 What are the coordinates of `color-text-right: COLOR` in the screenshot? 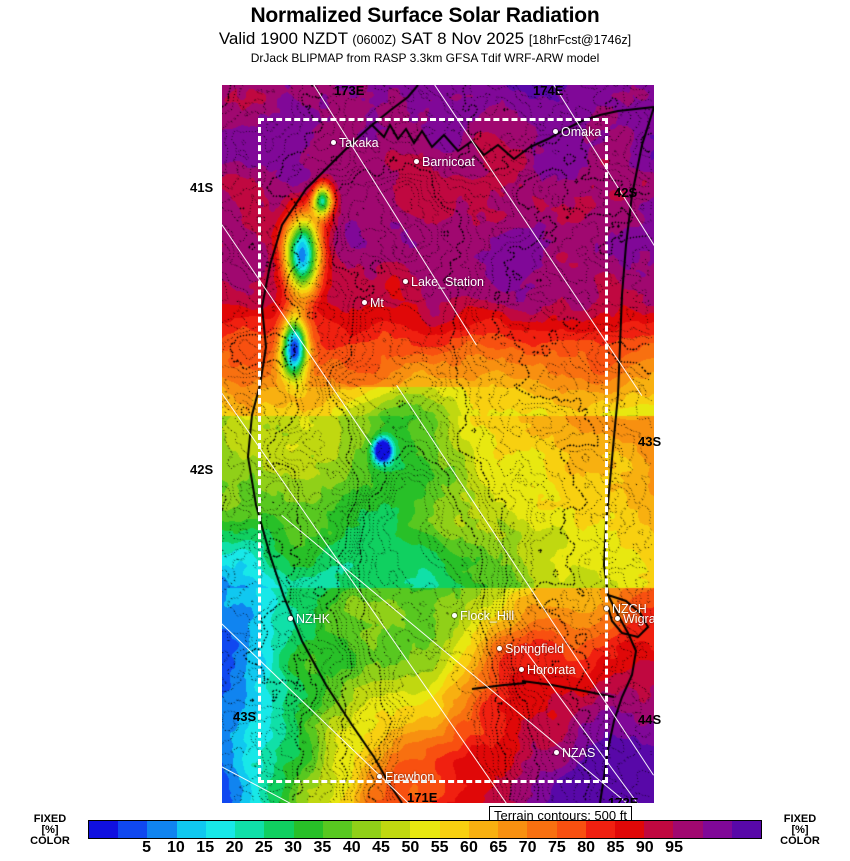 It's located at (800, 841).